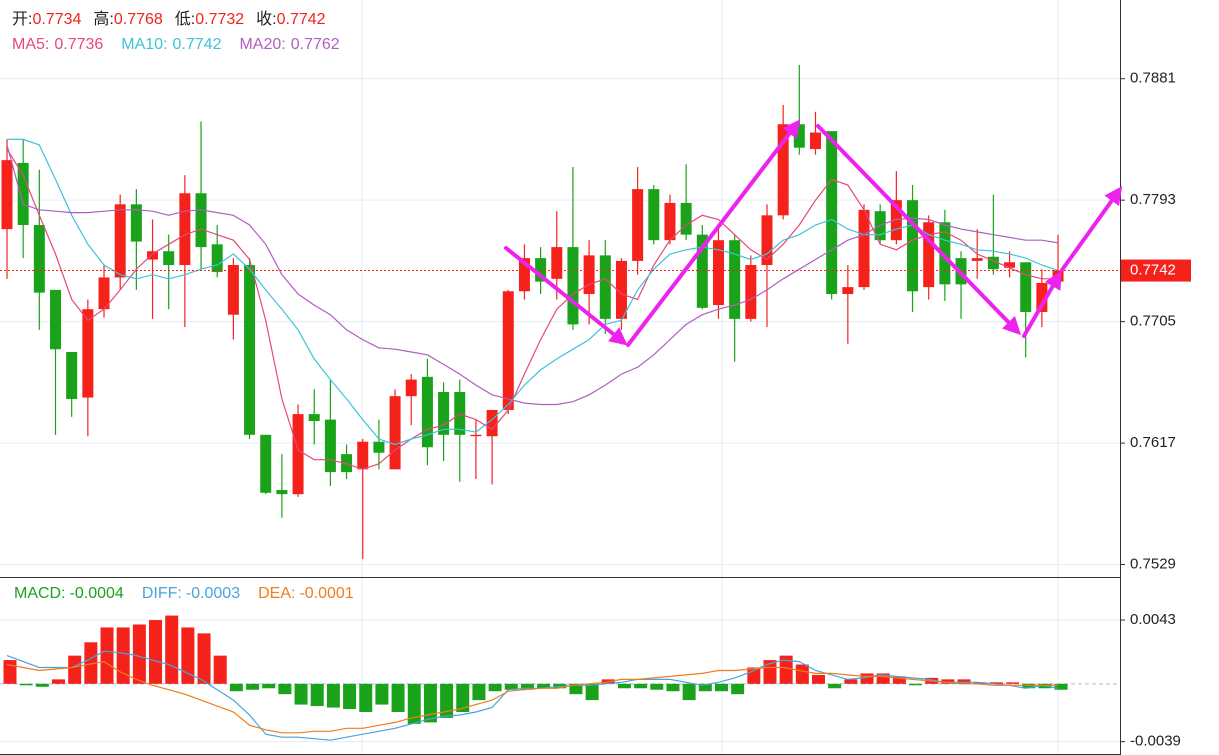 The width and height of the screenshot is (1219, 755). Describe the element at coordinates (1153, 199) in the screenshot. I see `y-tick-label: 0.7793` at that location.